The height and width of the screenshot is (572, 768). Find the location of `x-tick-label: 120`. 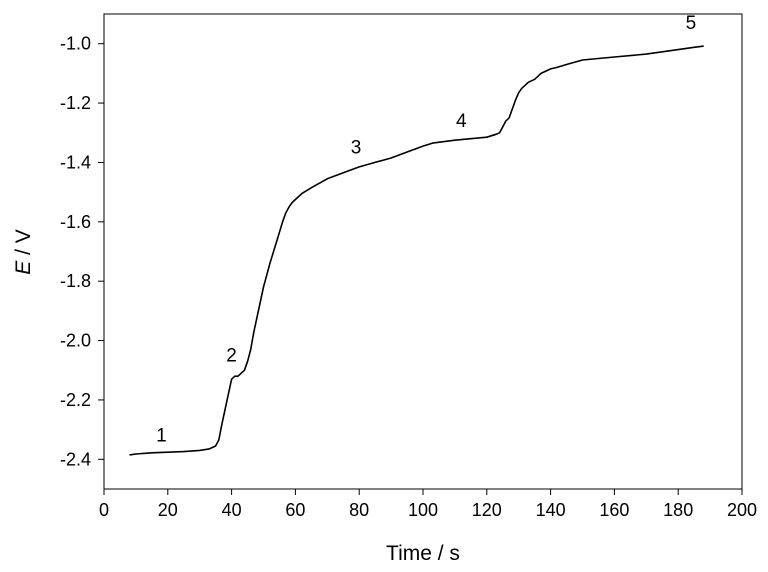

x-tick-label: 120 is located at coordinates (487, 510).